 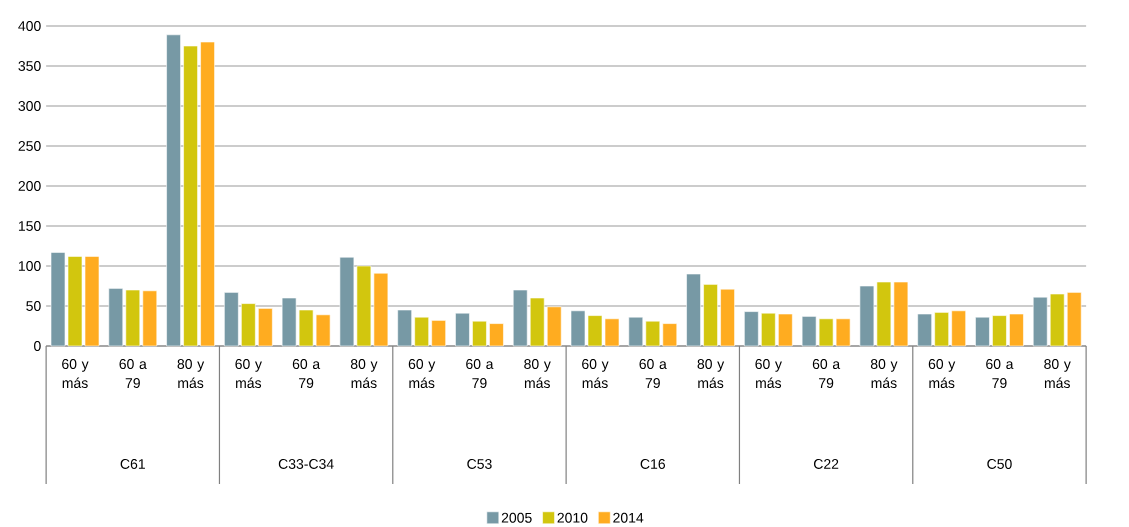 I want to click on legend-label: 2014, so click(x=628, y=517).